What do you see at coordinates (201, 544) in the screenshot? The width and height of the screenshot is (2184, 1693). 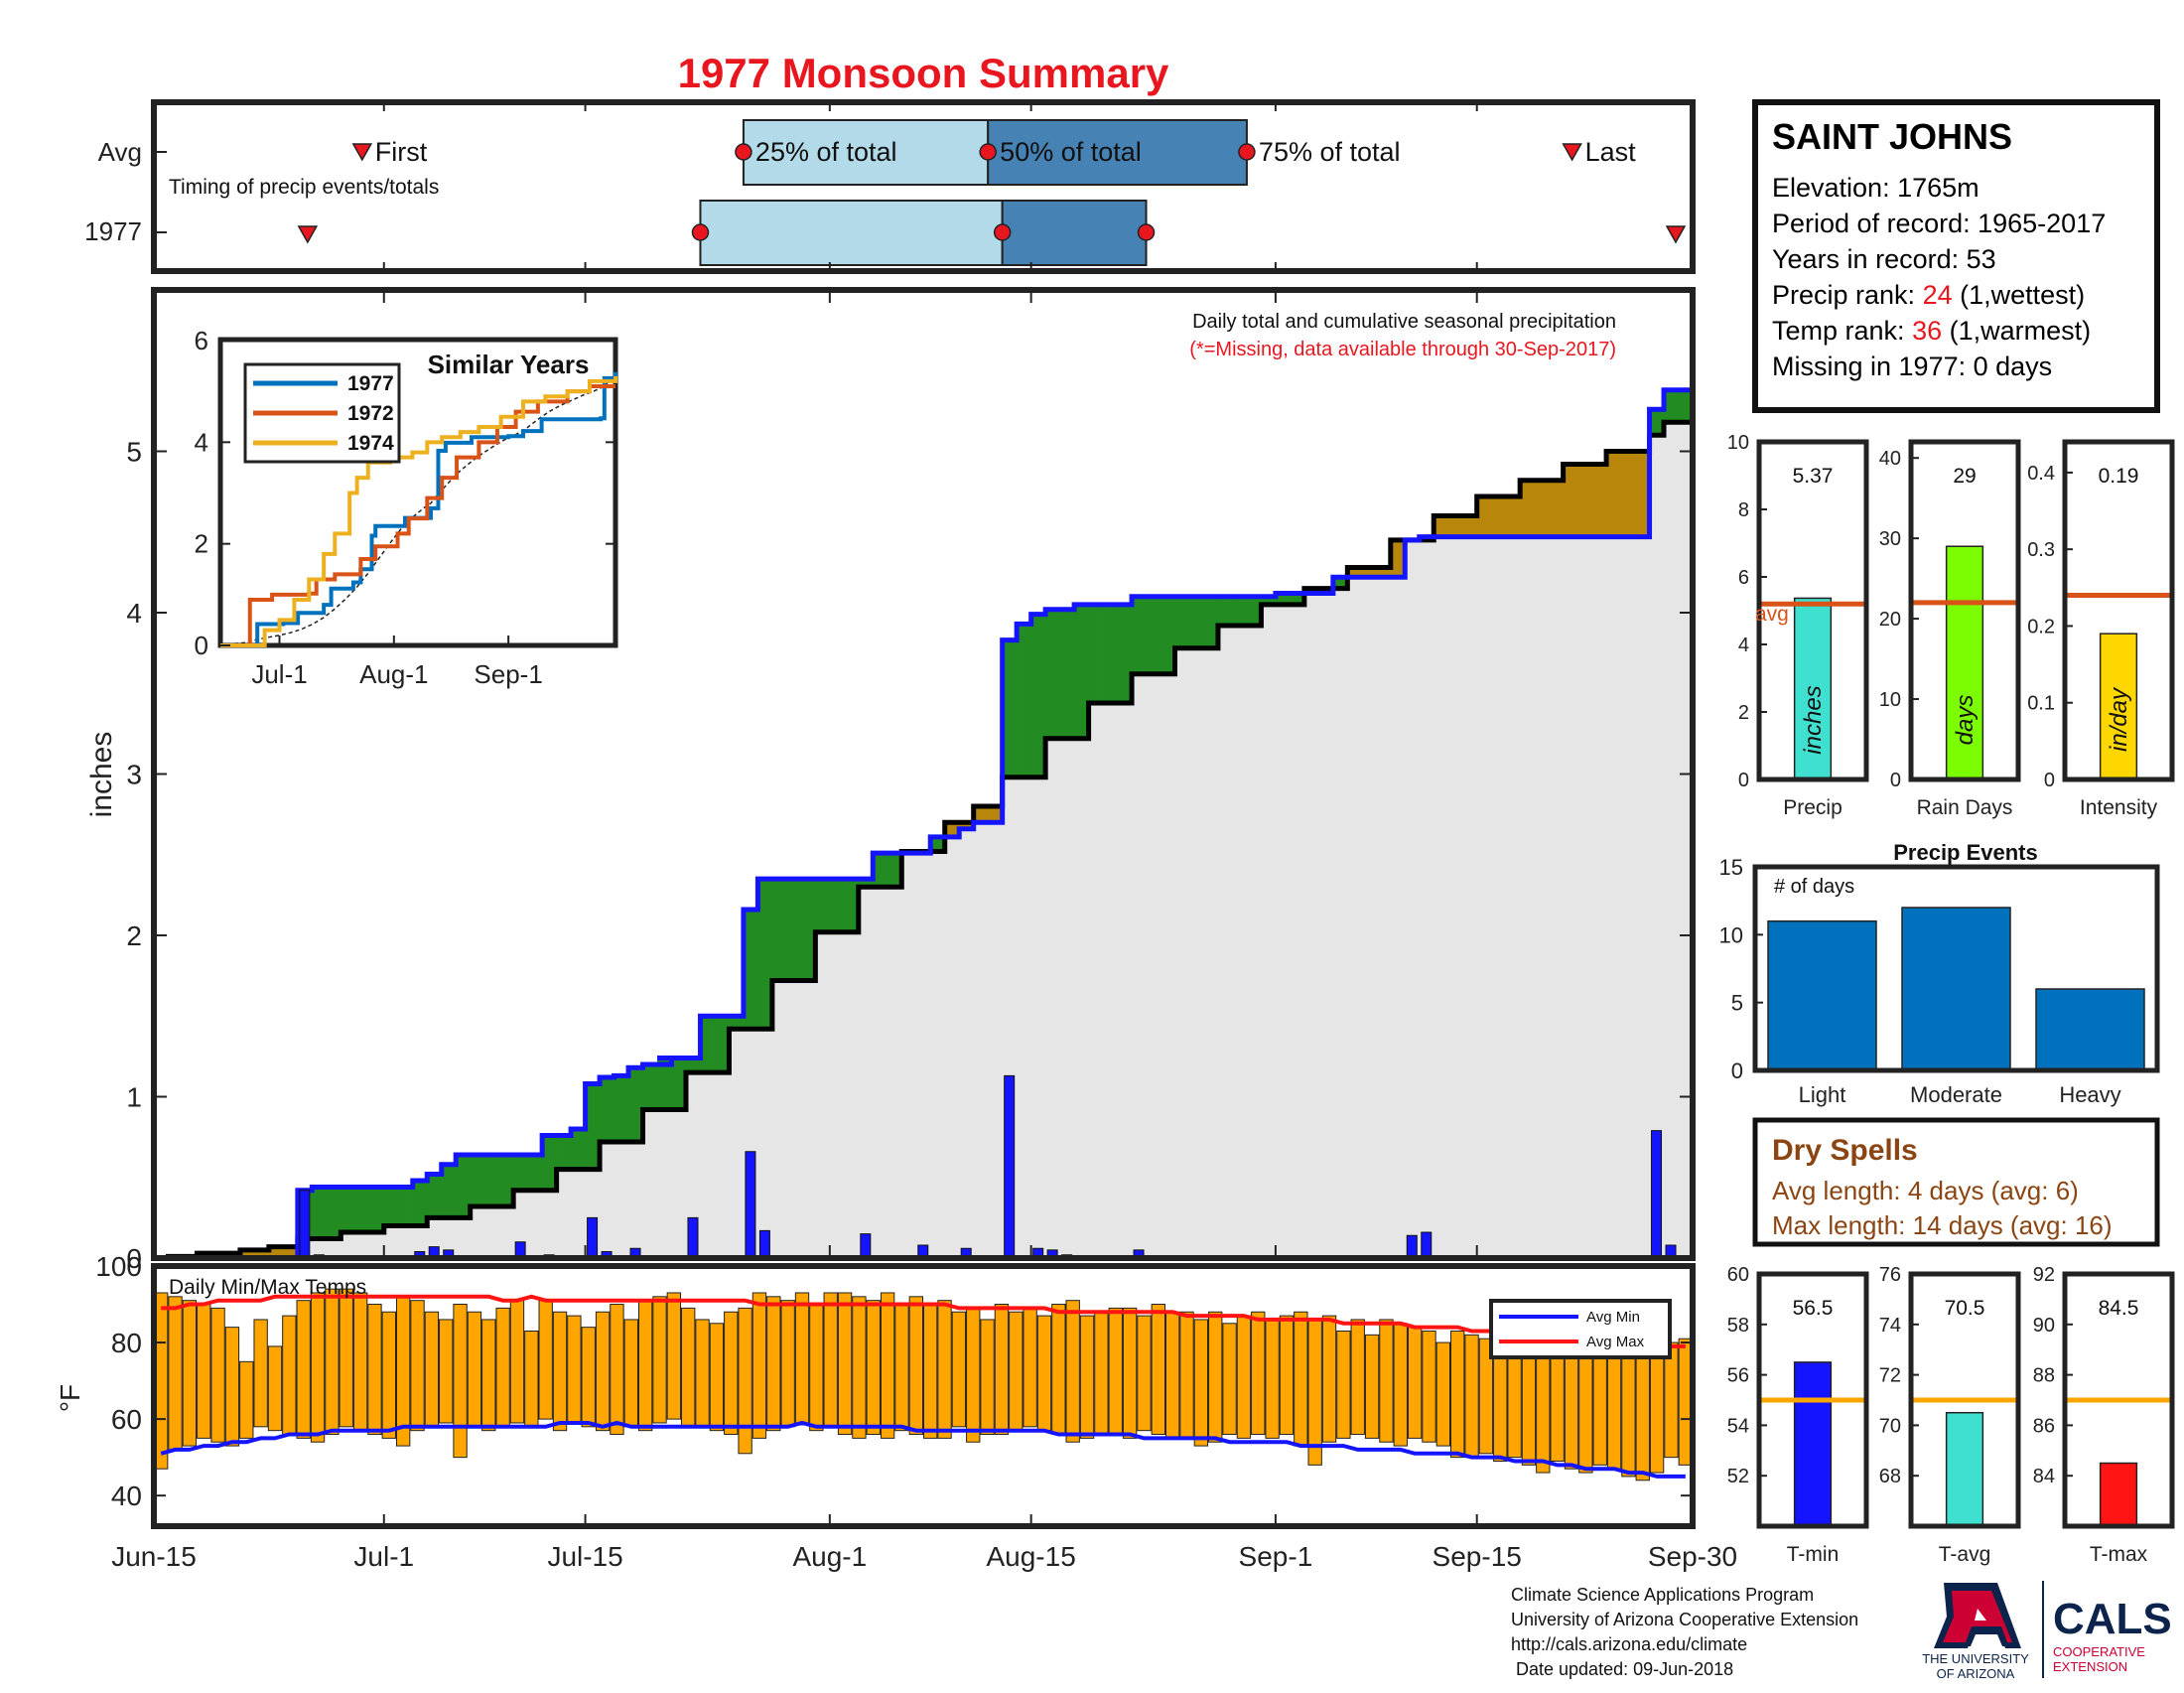 I see `inset-y-tick-label: 2` at bounding box center [201, 544].